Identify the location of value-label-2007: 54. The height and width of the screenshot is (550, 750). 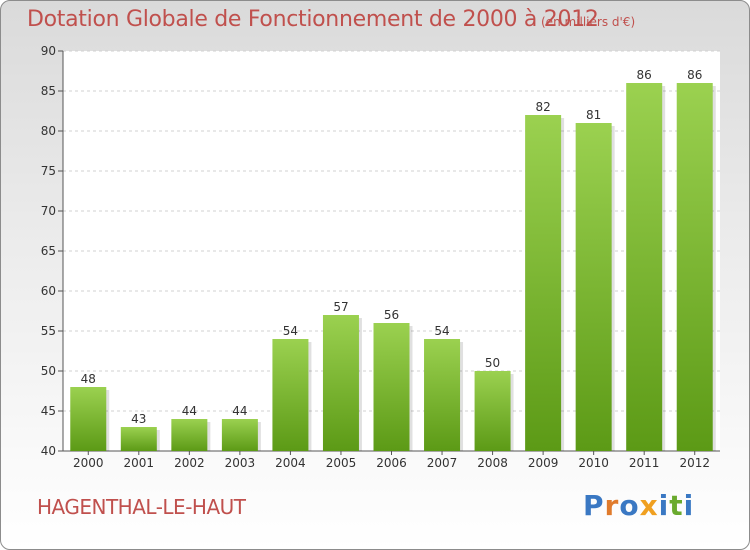
(441, 331).